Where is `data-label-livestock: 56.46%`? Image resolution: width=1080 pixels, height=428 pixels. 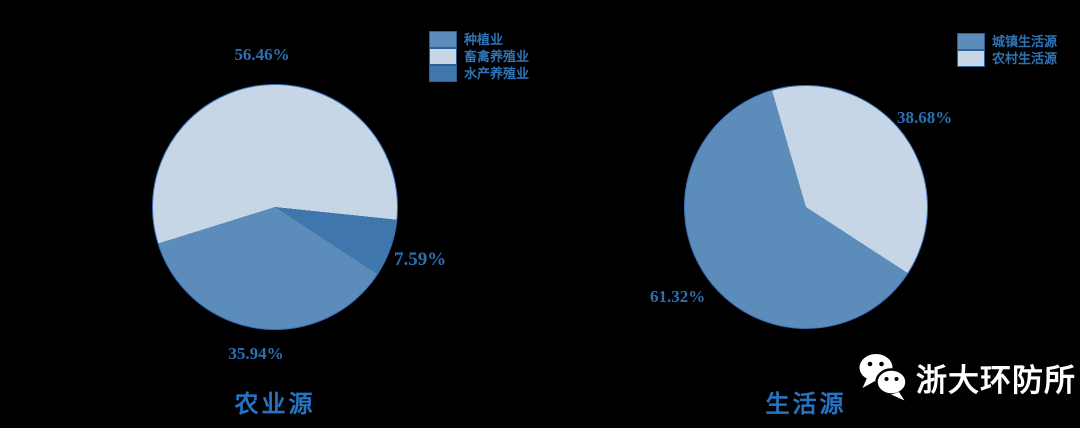 data-label-livestock: 56.46% is located at coordinates (262, 54).